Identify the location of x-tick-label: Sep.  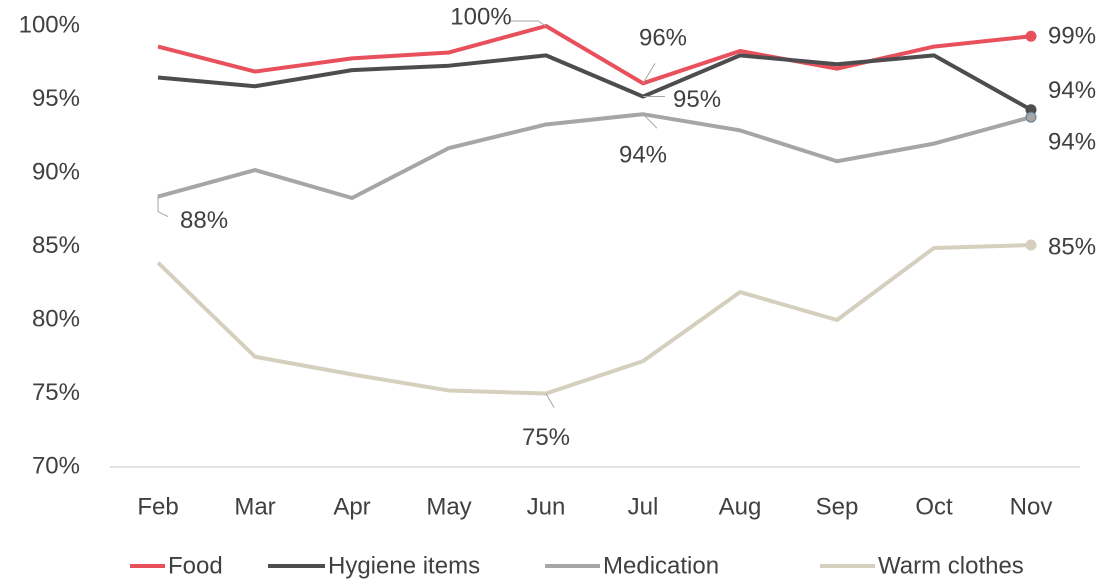
(837, 506).